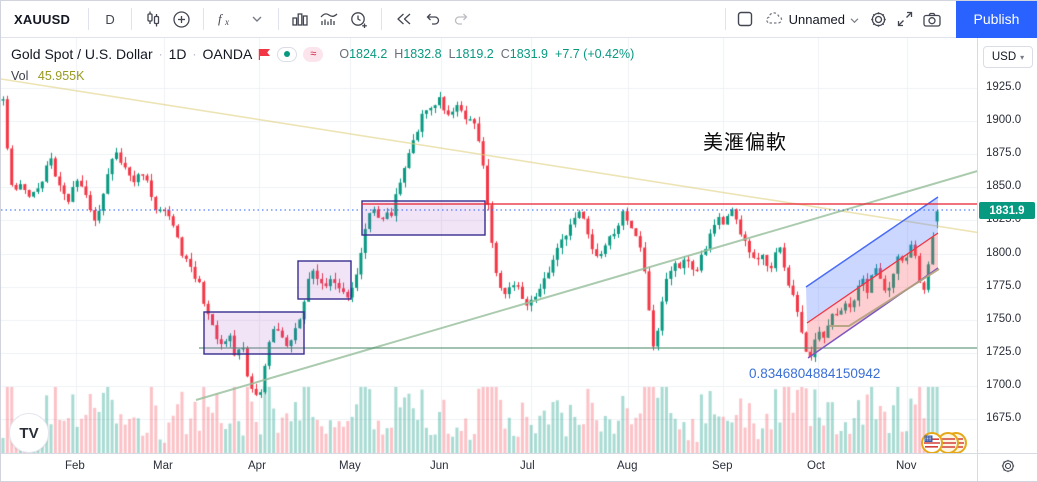 The height and width of the screenshot is (482, 1038). What do you see at coordinates (944, 445) in the screenshot?
I see `usd-coins-icon` at bounding box center [944, 445].